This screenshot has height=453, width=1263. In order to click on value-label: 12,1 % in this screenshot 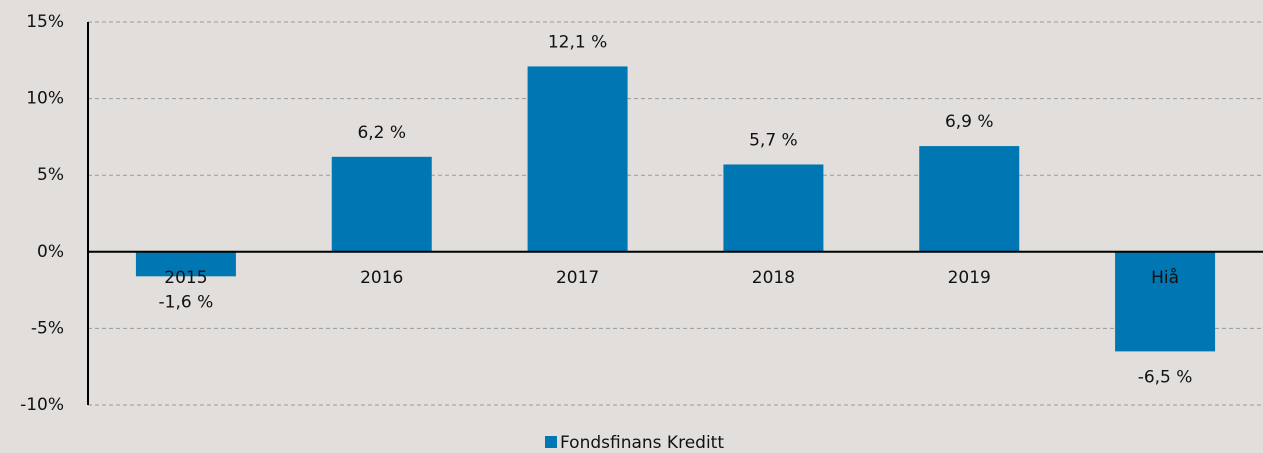, I will do `click(577, 42)`.